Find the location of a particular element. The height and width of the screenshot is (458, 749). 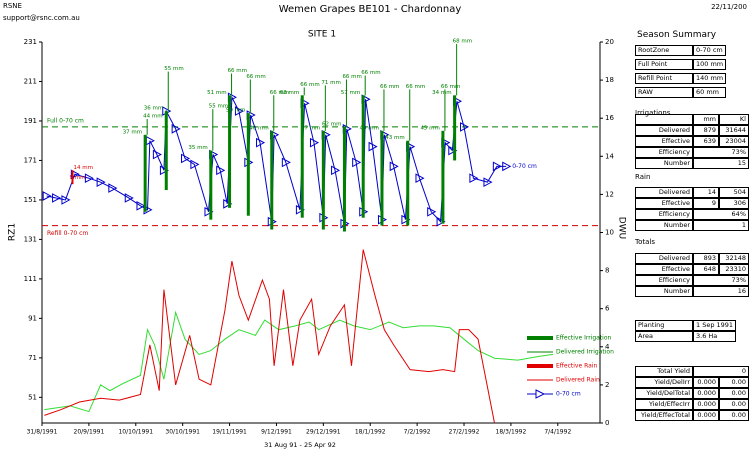

y-axis-label: RZ1 is located at coordinates (13, 232).